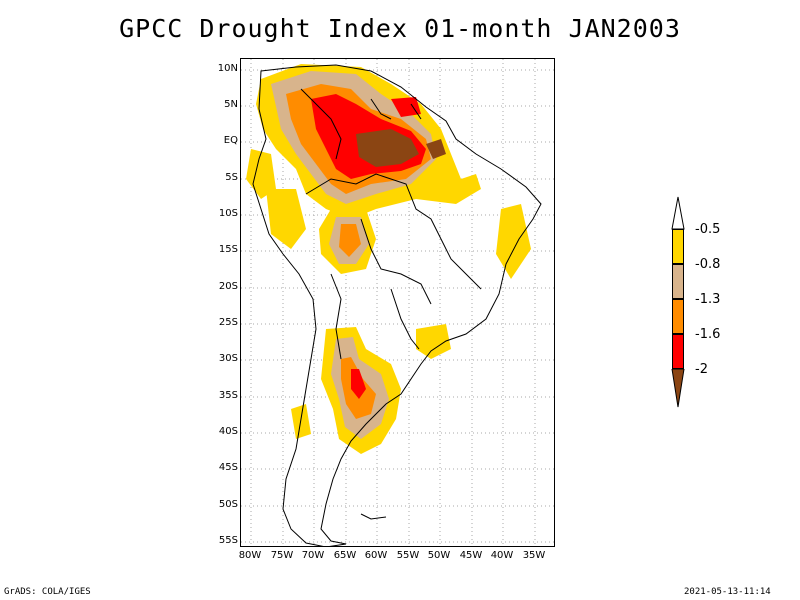 This screenshot has width=800, height=600. I want to click on lon-label: 40W, so click(502, 555).